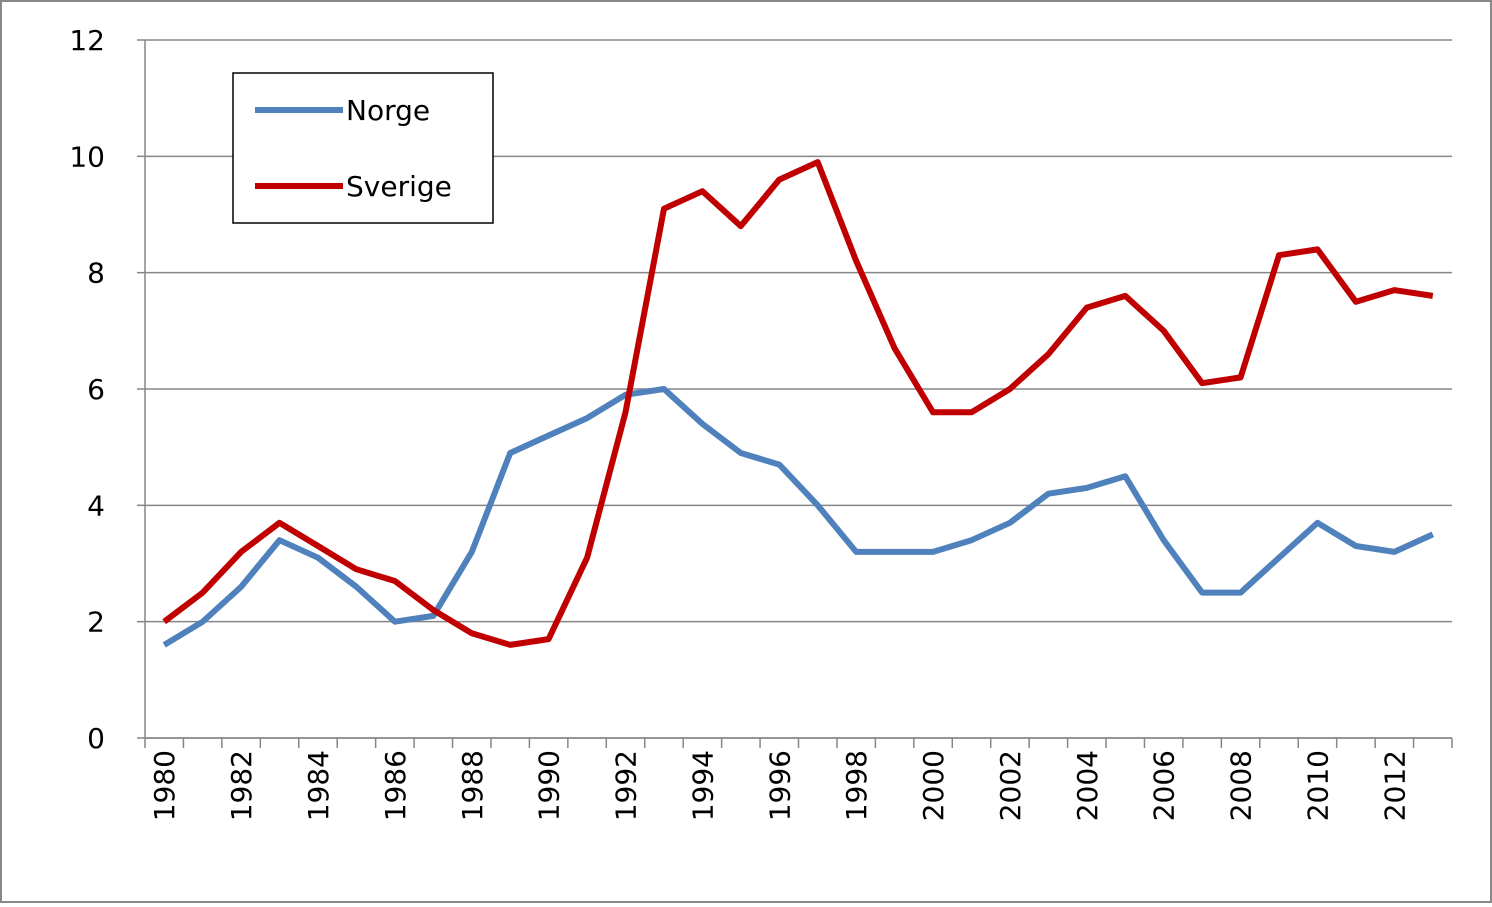 The width and height of the screenshot is (1492, 907). What do you see at coordinates (164, 785) in the screenshot?
I see `x-tick-label: 1980` at bounding box center [164, 785].